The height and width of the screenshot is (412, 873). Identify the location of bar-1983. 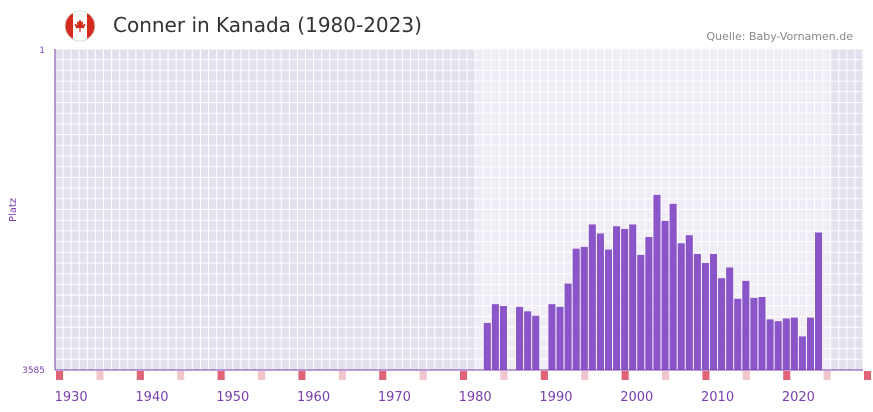
(503, 337).